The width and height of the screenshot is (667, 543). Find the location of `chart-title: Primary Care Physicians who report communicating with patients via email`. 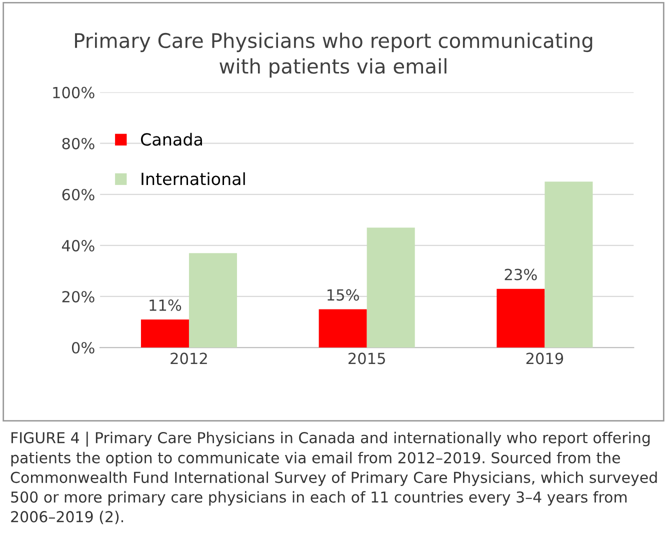

chart-title: Primary Care Physicians who report communicating with patients via email is located at coordinates (333, 55).